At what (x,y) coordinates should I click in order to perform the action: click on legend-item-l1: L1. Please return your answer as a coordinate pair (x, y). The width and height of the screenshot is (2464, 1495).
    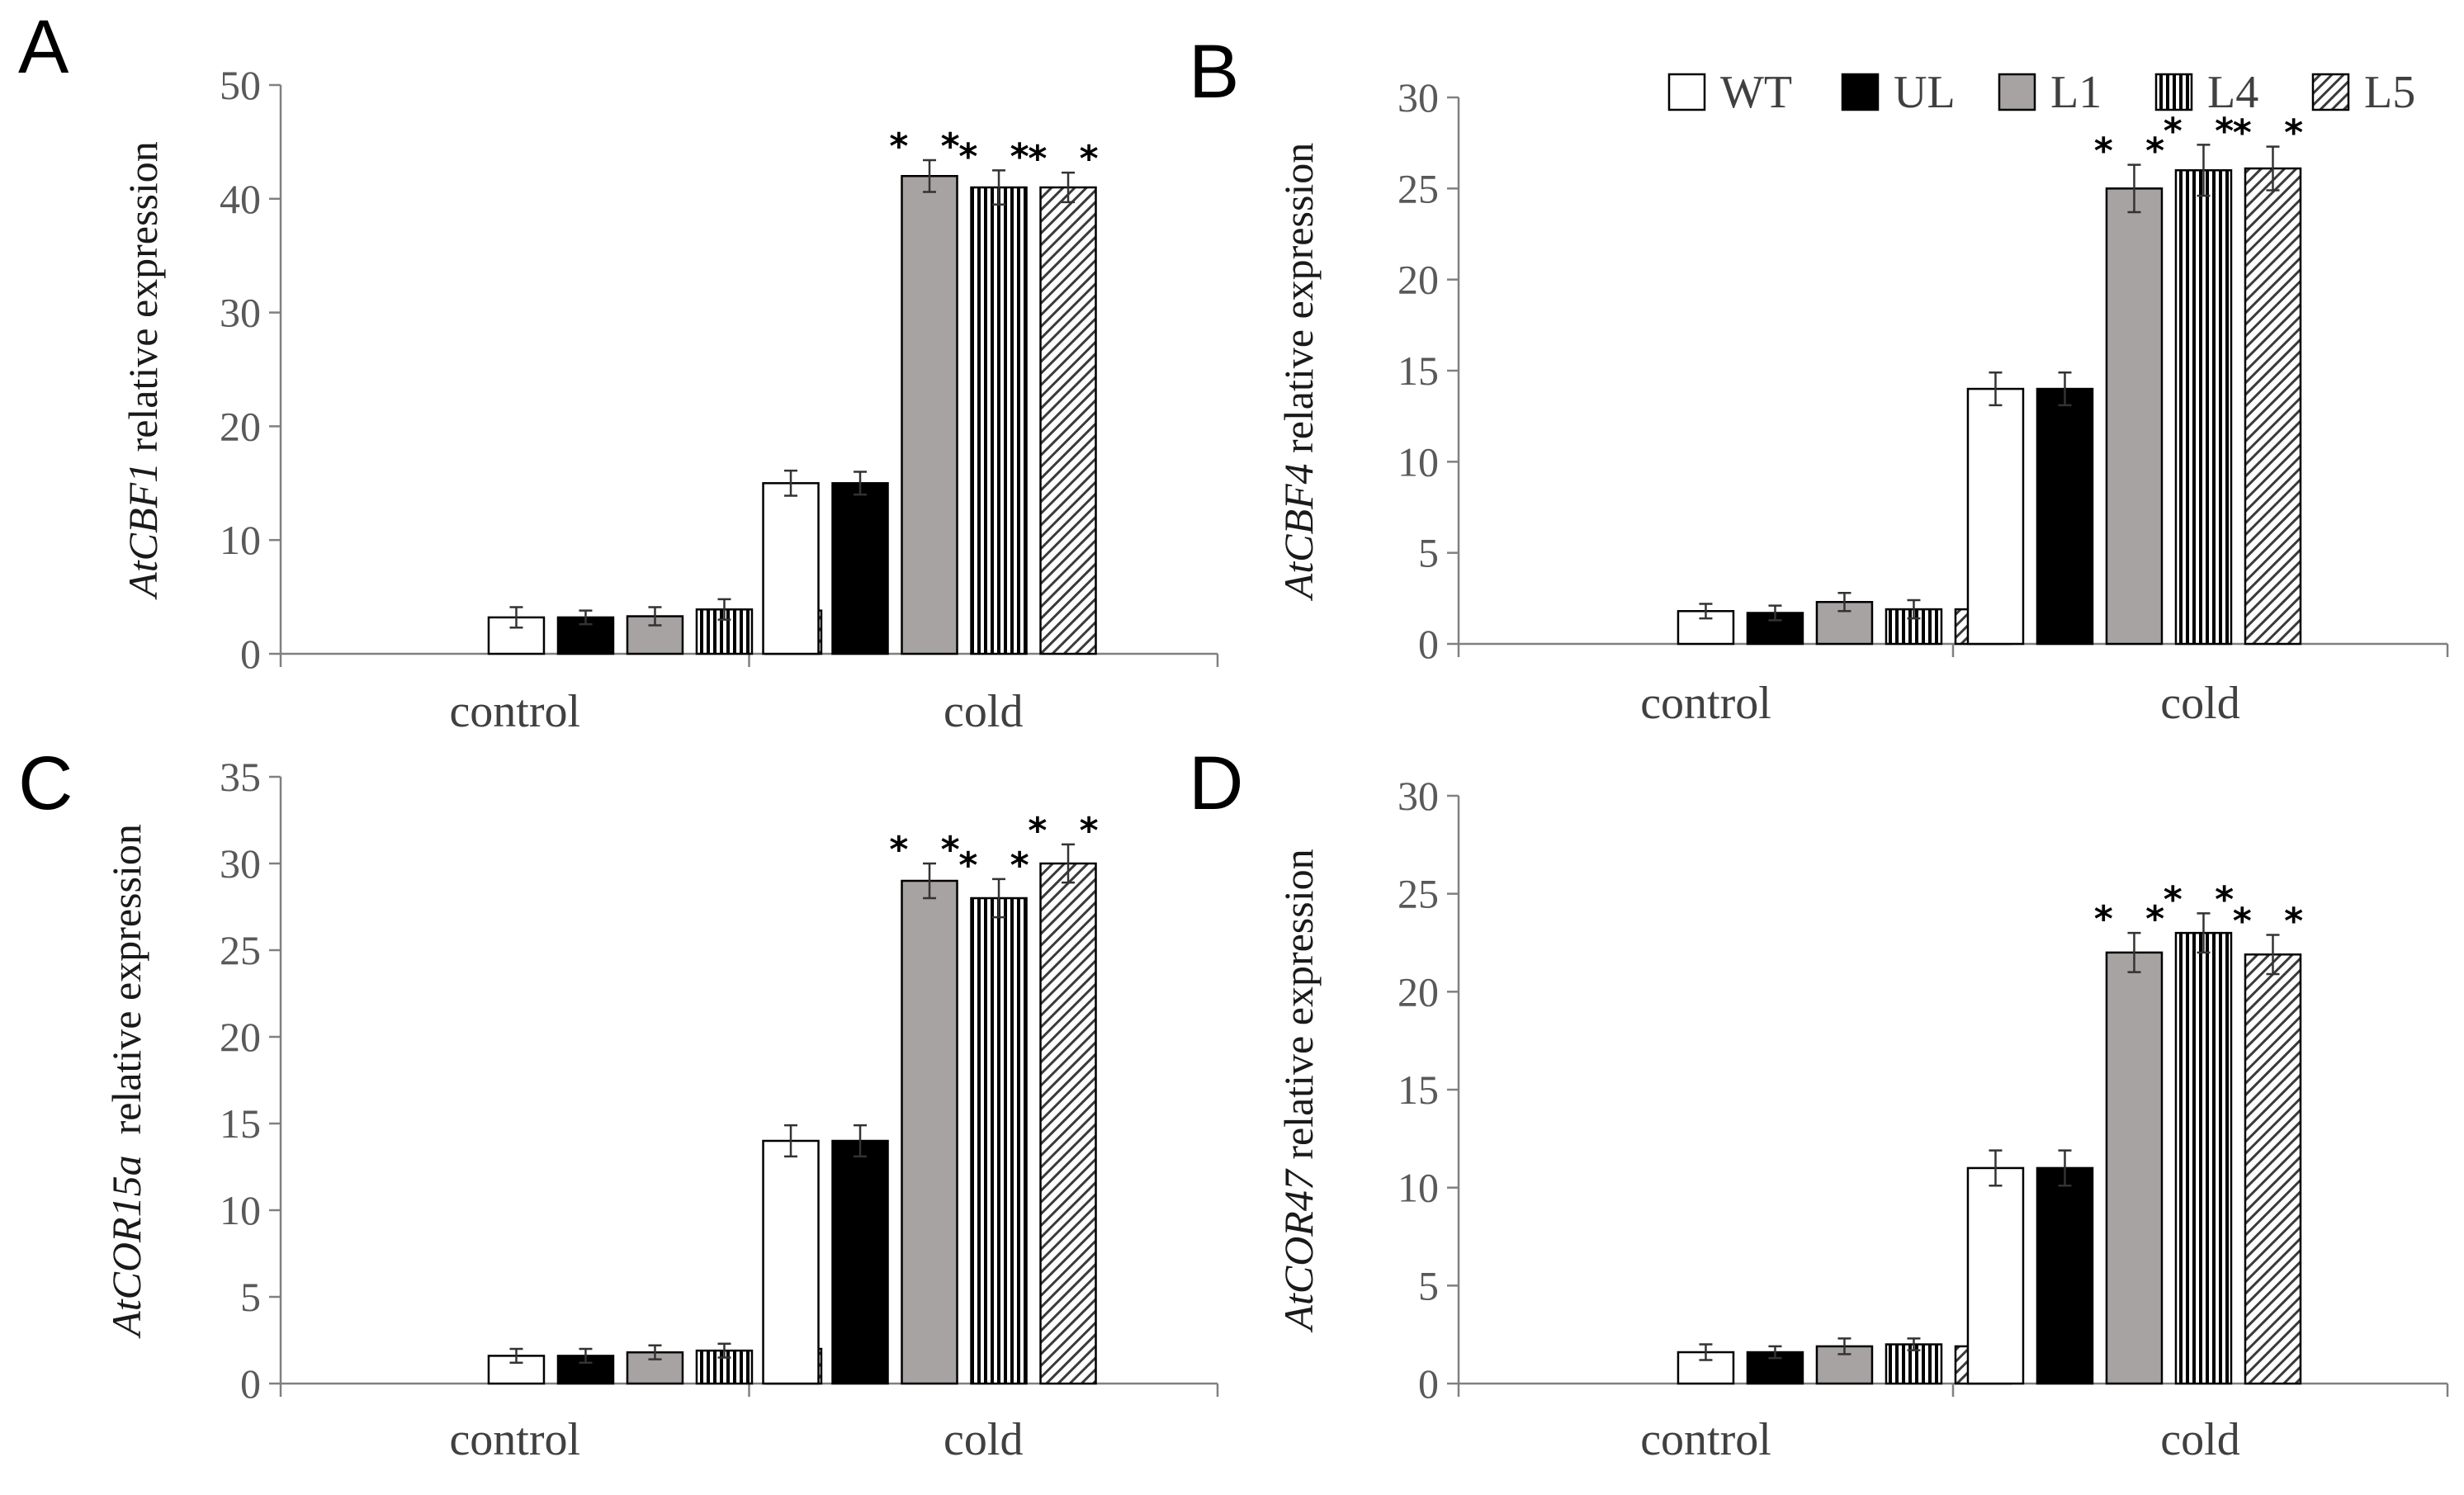
    Looking at the image, I should click on (2050, 92).